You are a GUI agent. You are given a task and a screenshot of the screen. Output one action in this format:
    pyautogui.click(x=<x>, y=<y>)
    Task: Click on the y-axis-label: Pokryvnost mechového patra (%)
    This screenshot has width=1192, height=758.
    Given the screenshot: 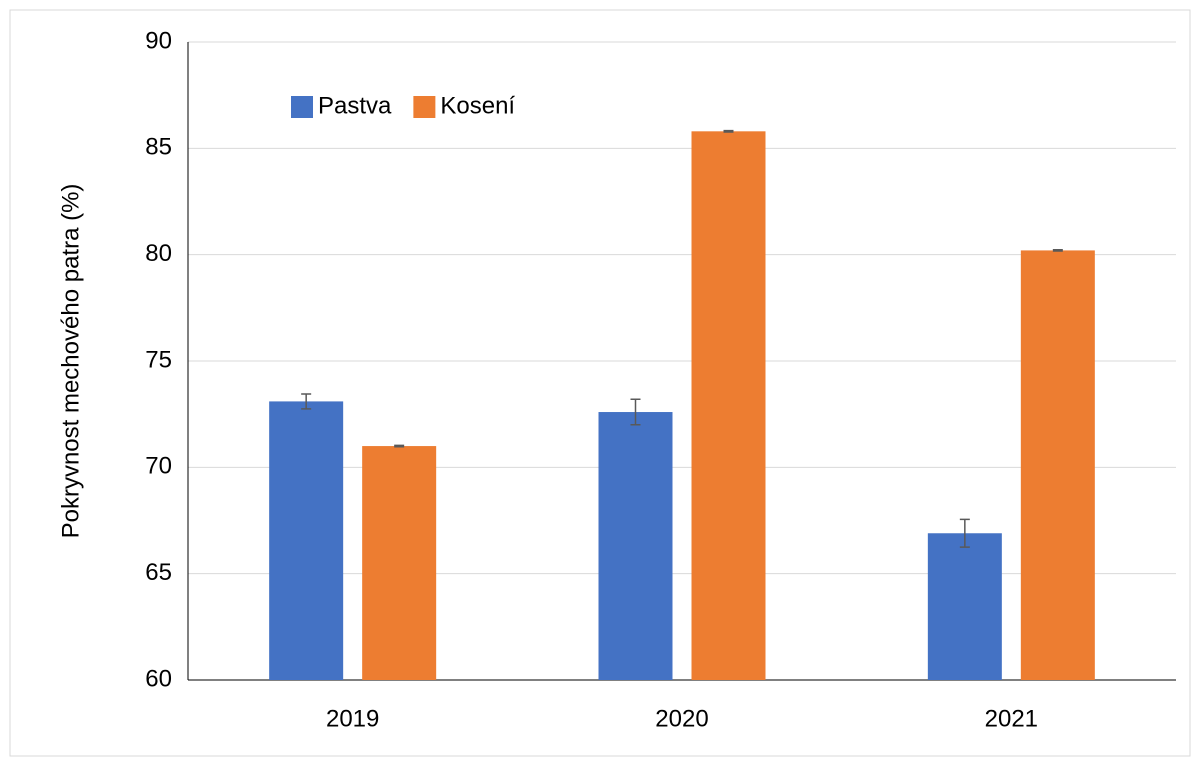 What is the action you would take?
    pyautogui.click(x=70, y=361)
    